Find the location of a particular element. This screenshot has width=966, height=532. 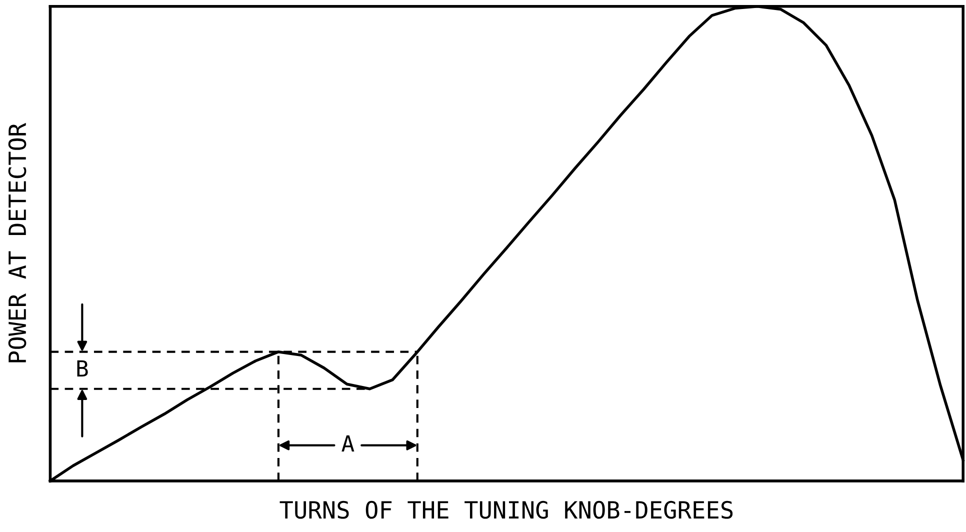

y-axis-title: POWER AT DETECTOR is located at coordinates (17, 242).